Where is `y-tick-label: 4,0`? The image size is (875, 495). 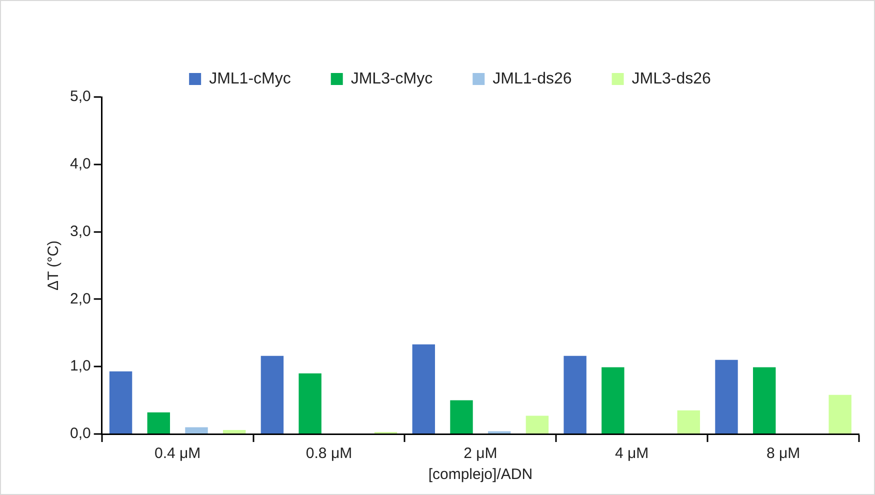 y-tick-label: 4,0 is located at coordinates (80, 164).